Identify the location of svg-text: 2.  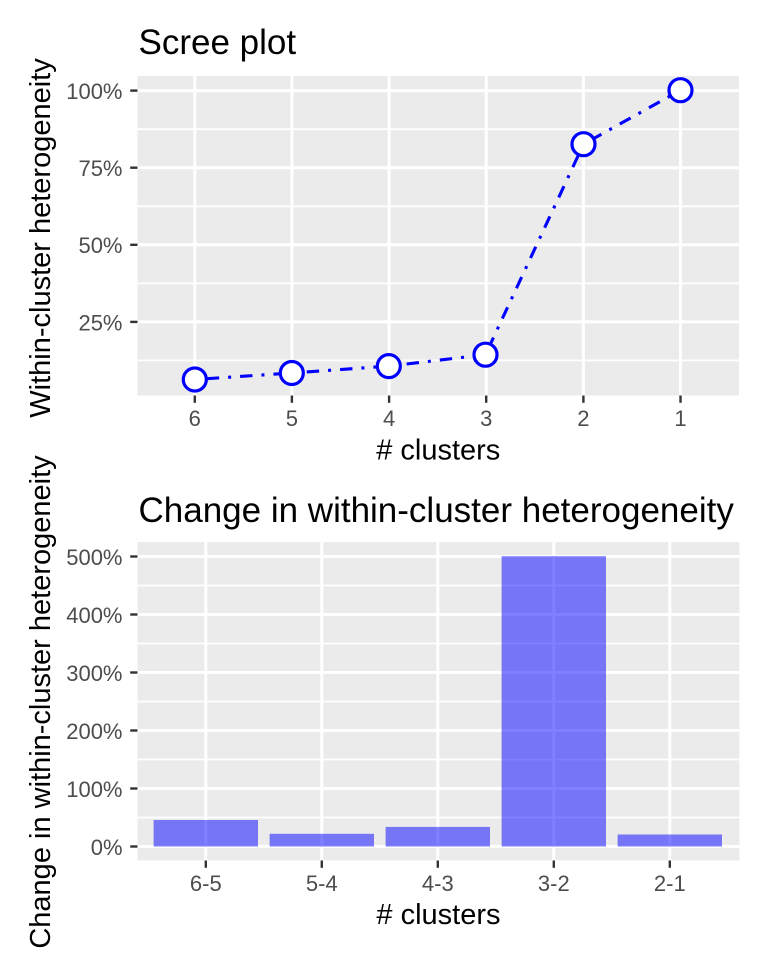
(583, 418).